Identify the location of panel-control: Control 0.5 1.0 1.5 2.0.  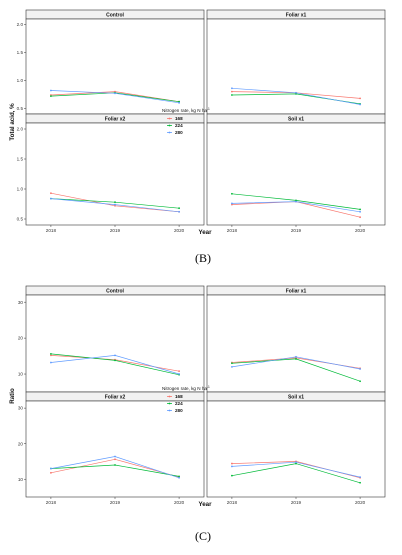
(111, 62).